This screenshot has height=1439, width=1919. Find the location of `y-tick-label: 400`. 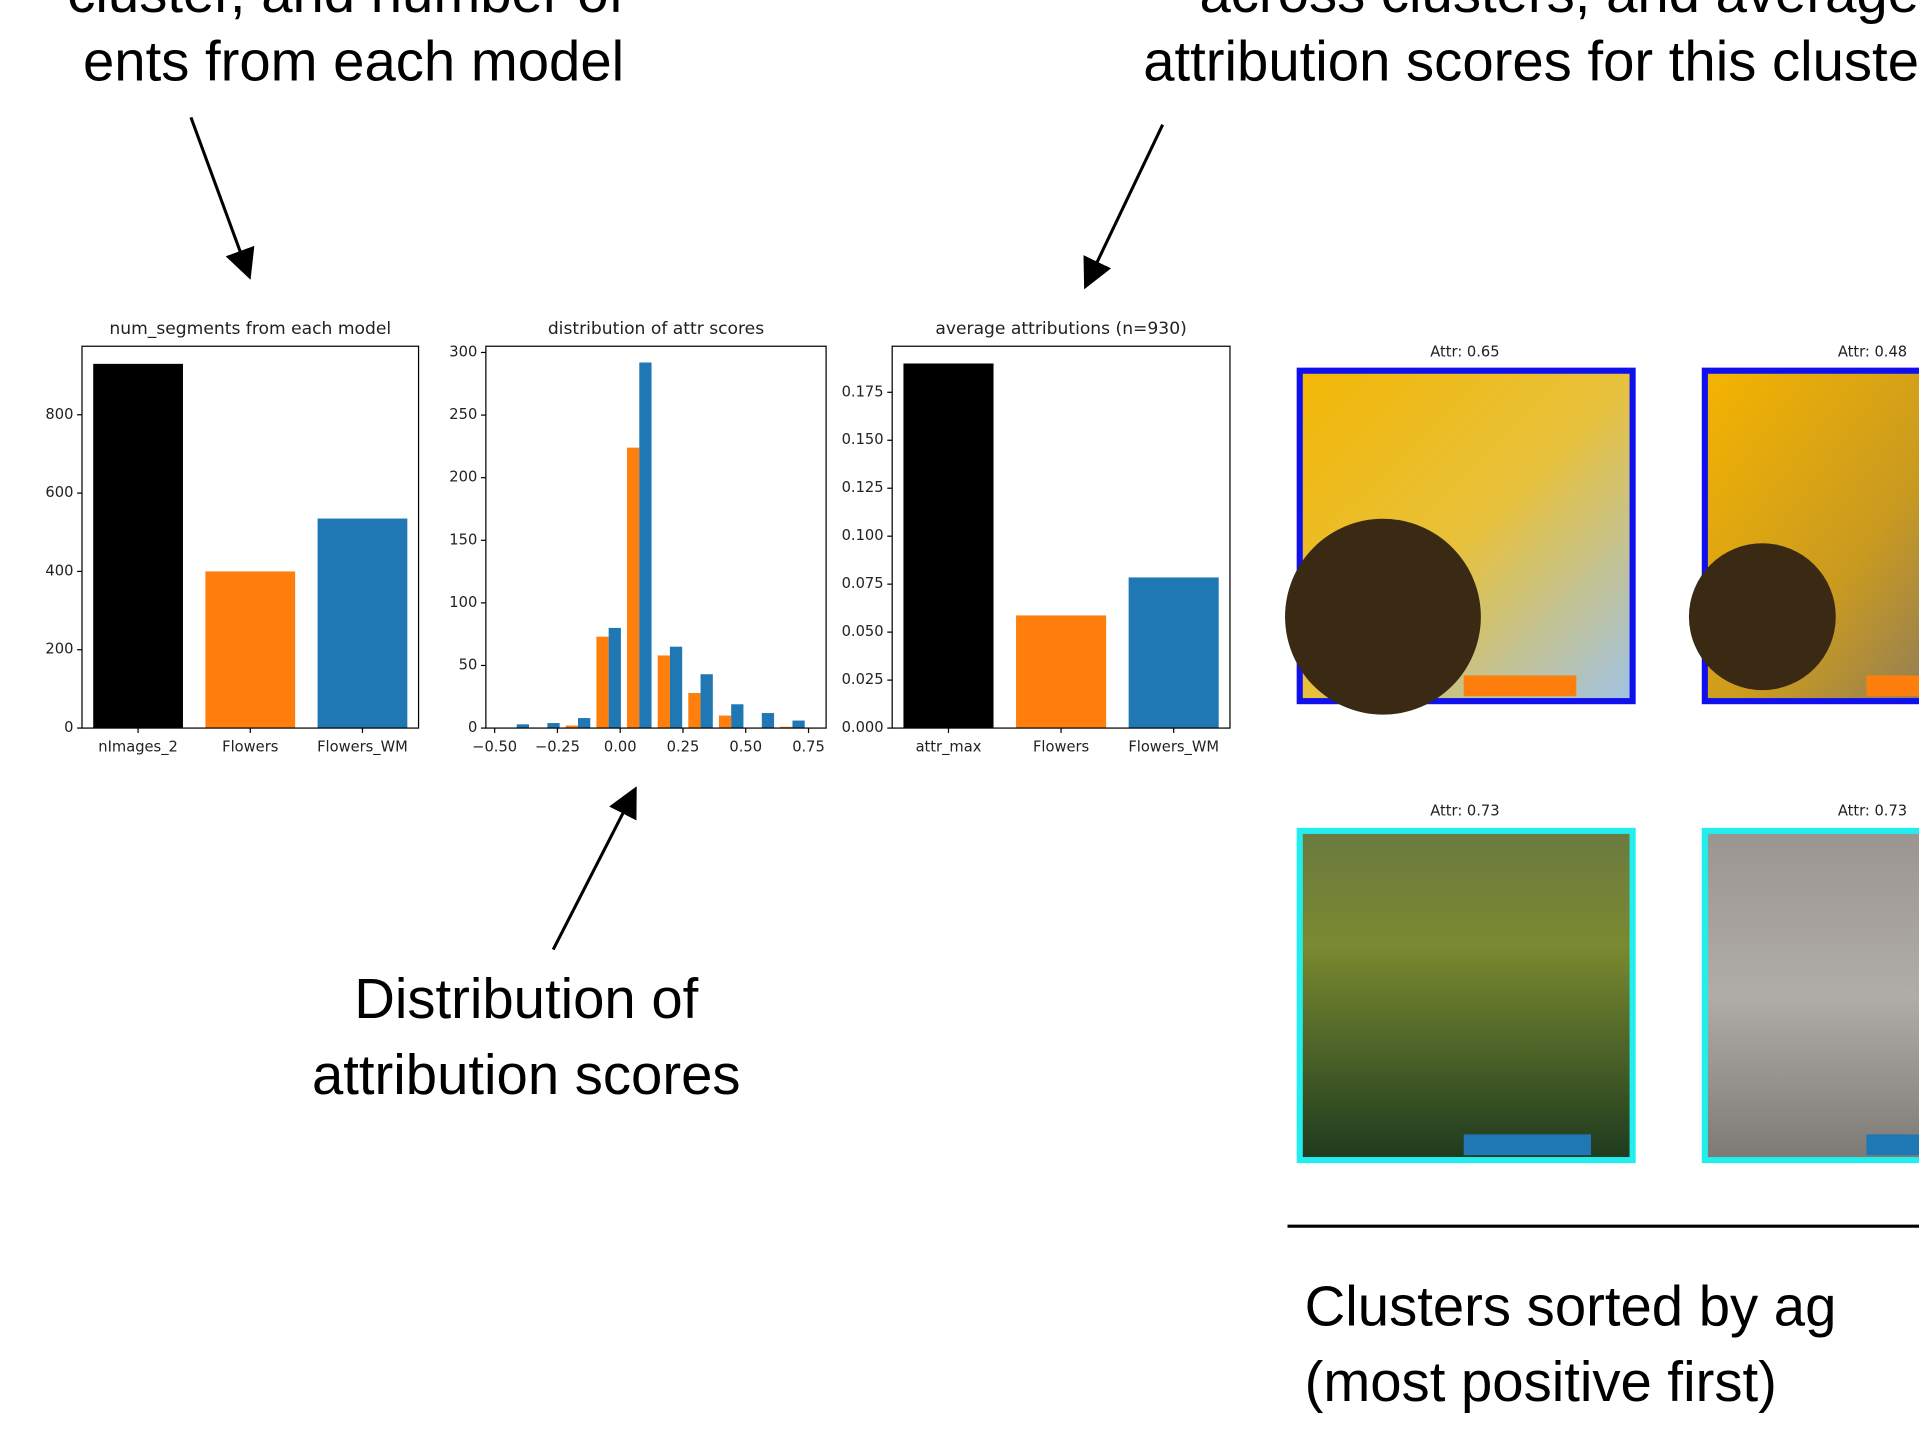

y-tick-label: 400 is located at coordinates (59, 570).